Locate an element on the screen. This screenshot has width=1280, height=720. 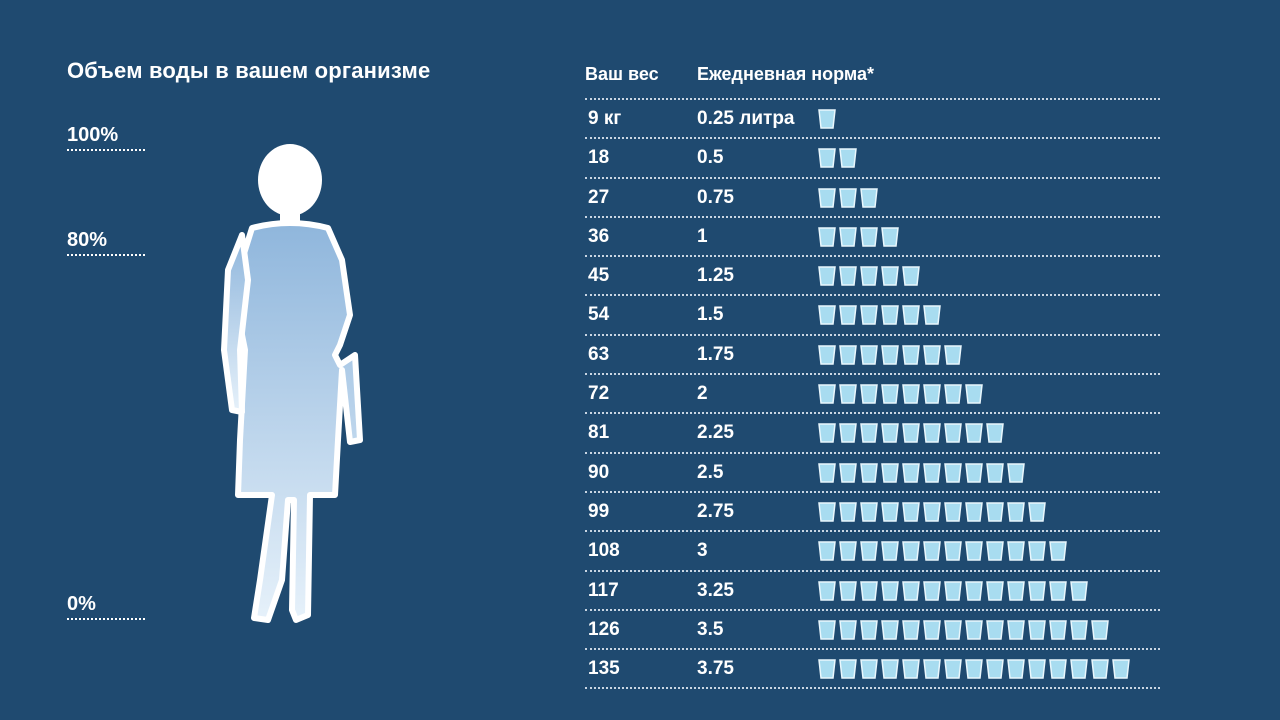
row-liters: 2.5 is located at coordinates (710, 472).